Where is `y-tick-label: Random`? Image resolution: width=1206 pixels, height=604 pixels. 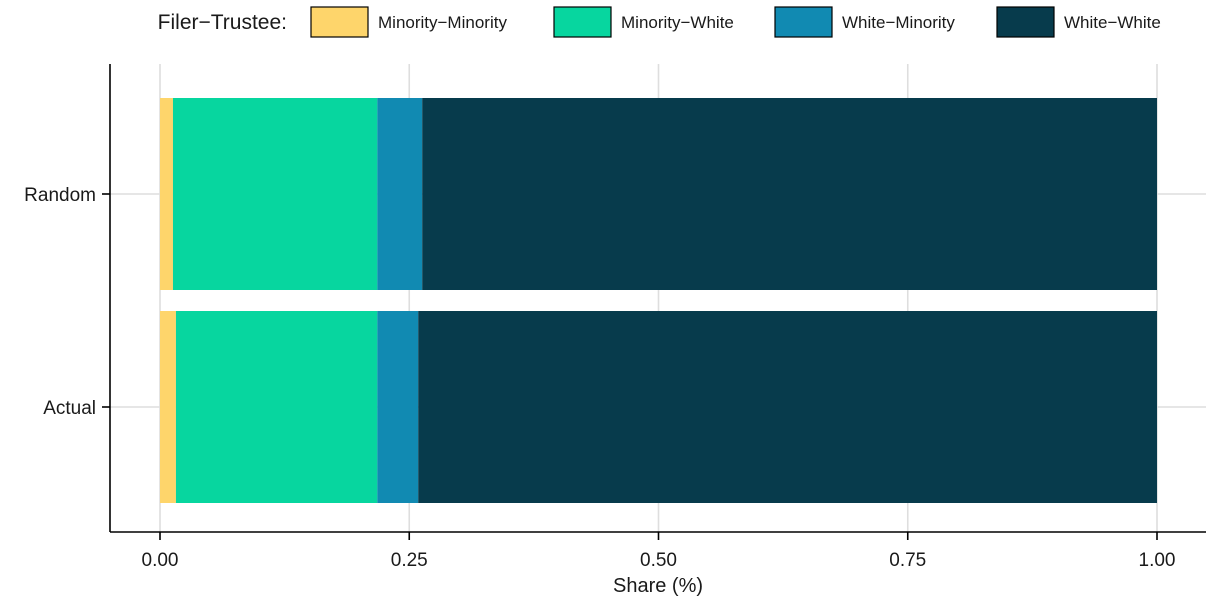
y-tick-label: Random is located at coordinates (60, 195).